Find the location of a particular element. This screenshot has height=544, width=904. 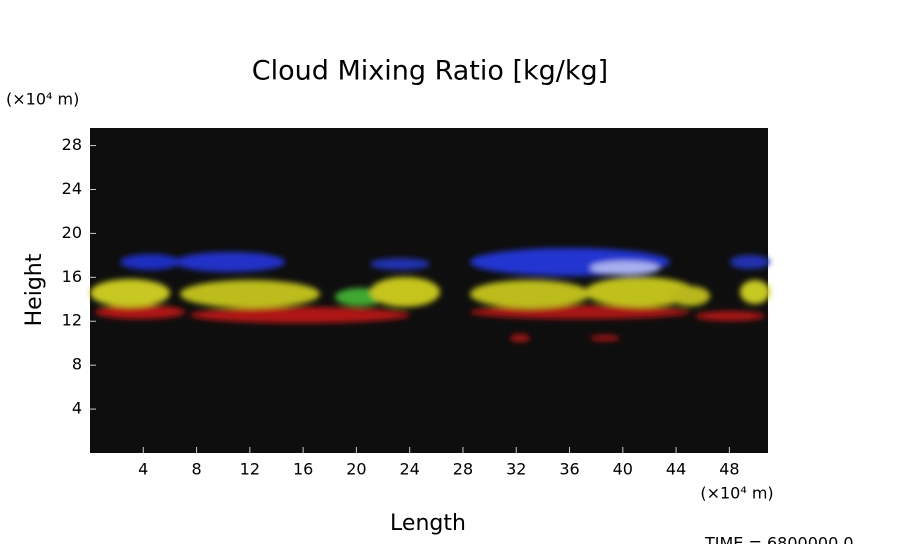

x-tick-label: 36 is located at coordinates (569, 469).